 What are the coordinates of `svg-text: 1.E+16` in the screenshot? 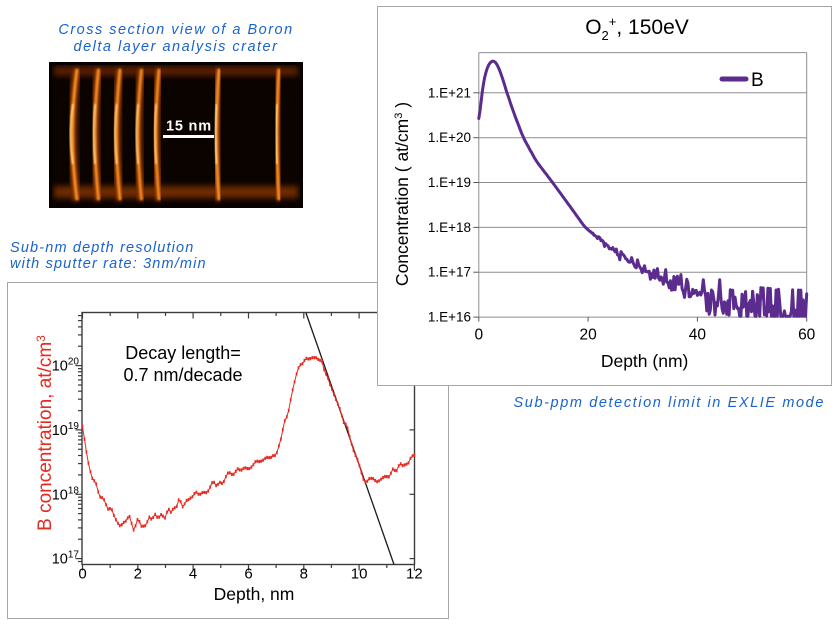 It's located at (449, 317).